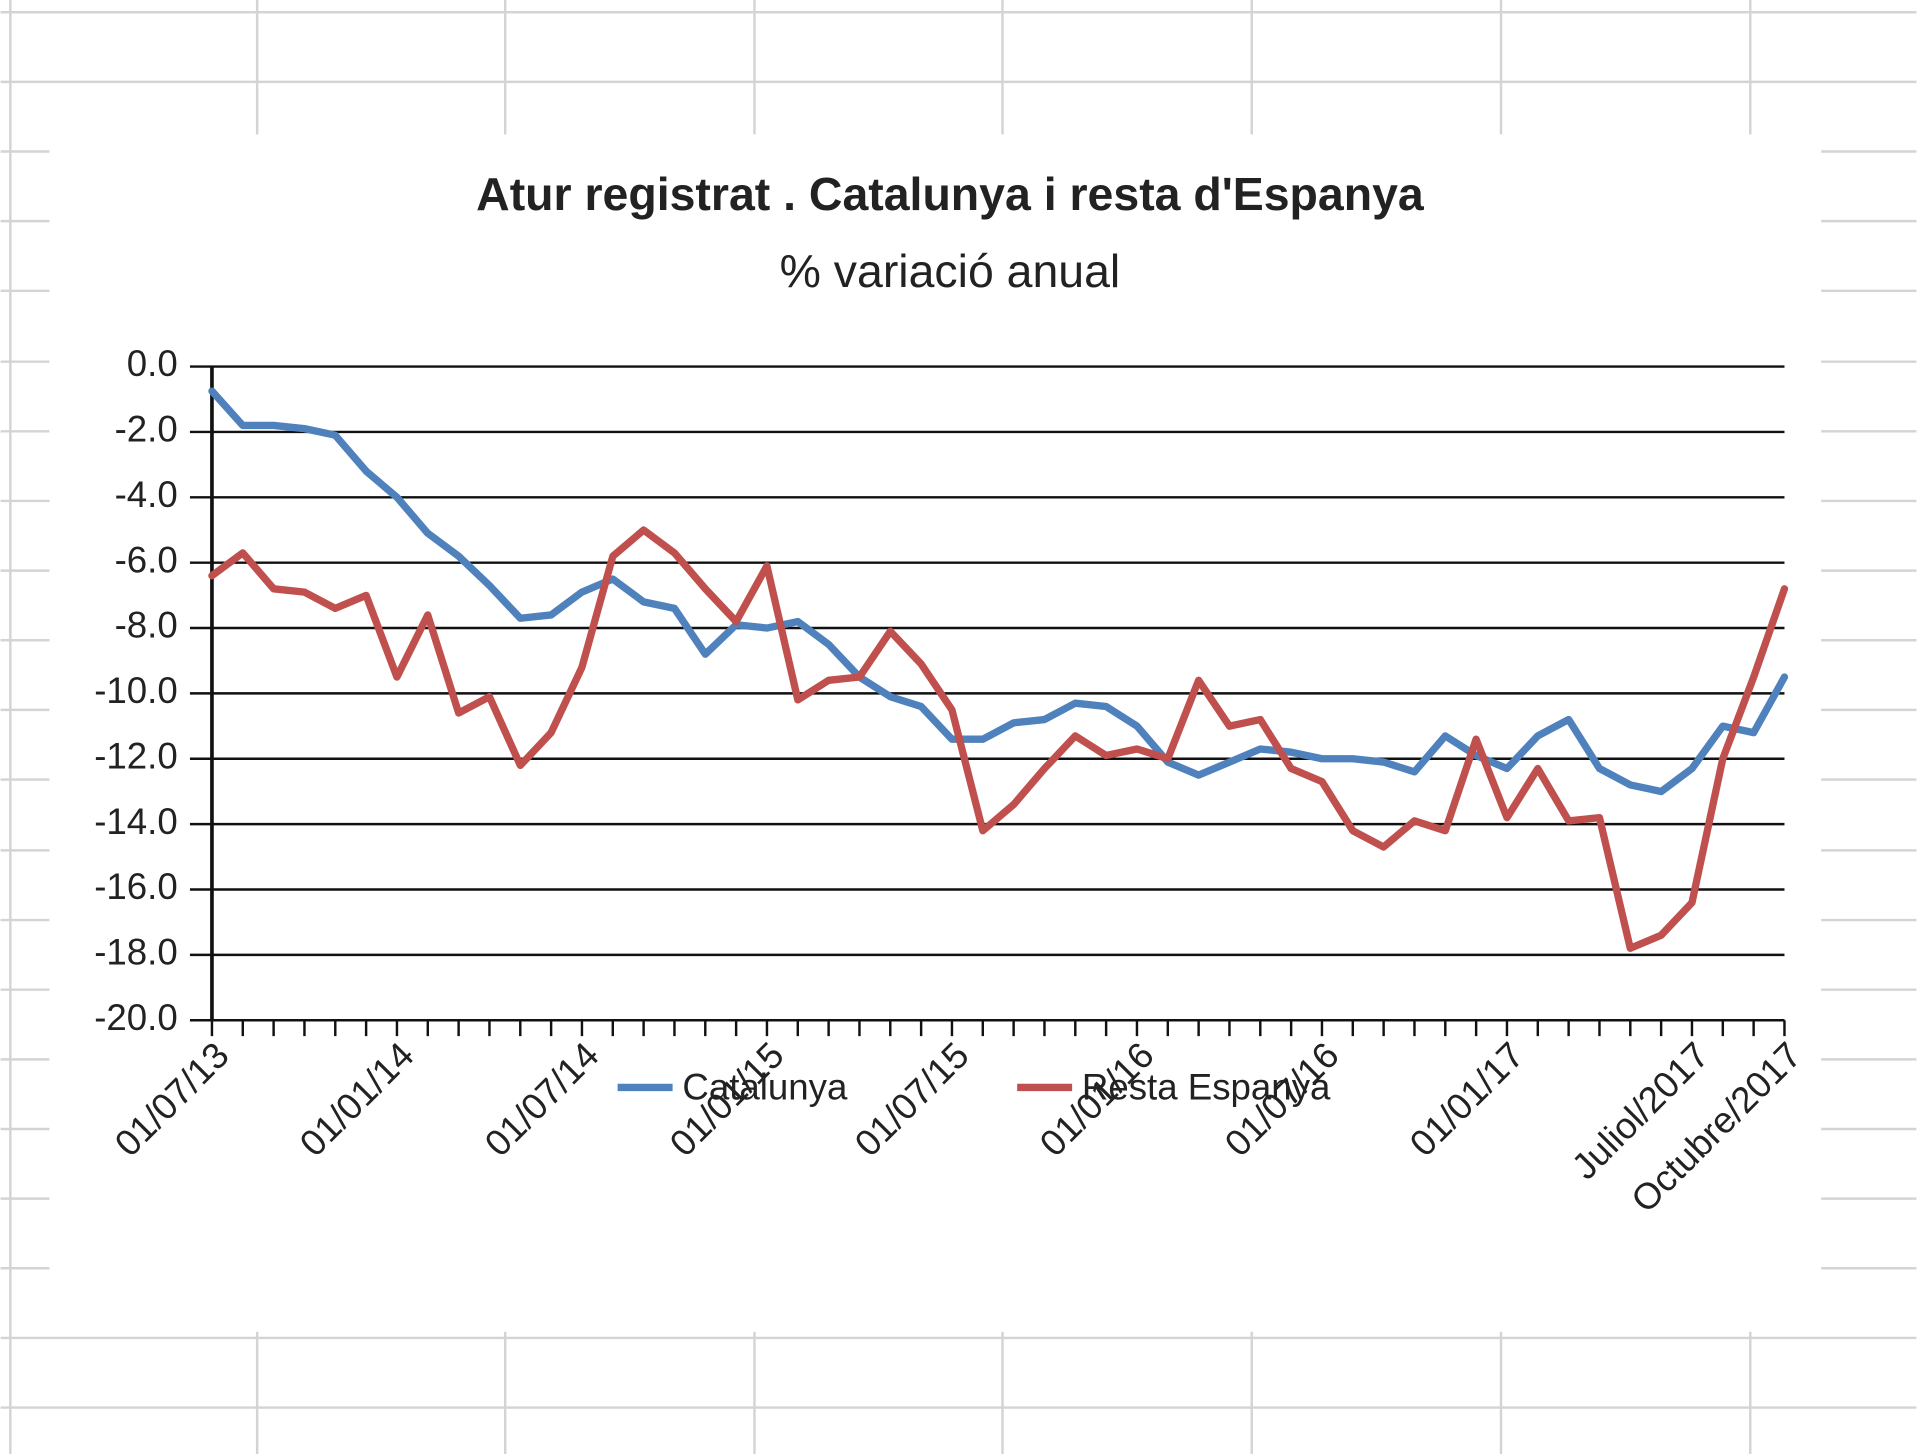 The width and height of the screenshot is (1917, 1454). Describe the element at coordinates (765, 1087) in the screenshot. I see `legend-label: Catalunya` at that location.